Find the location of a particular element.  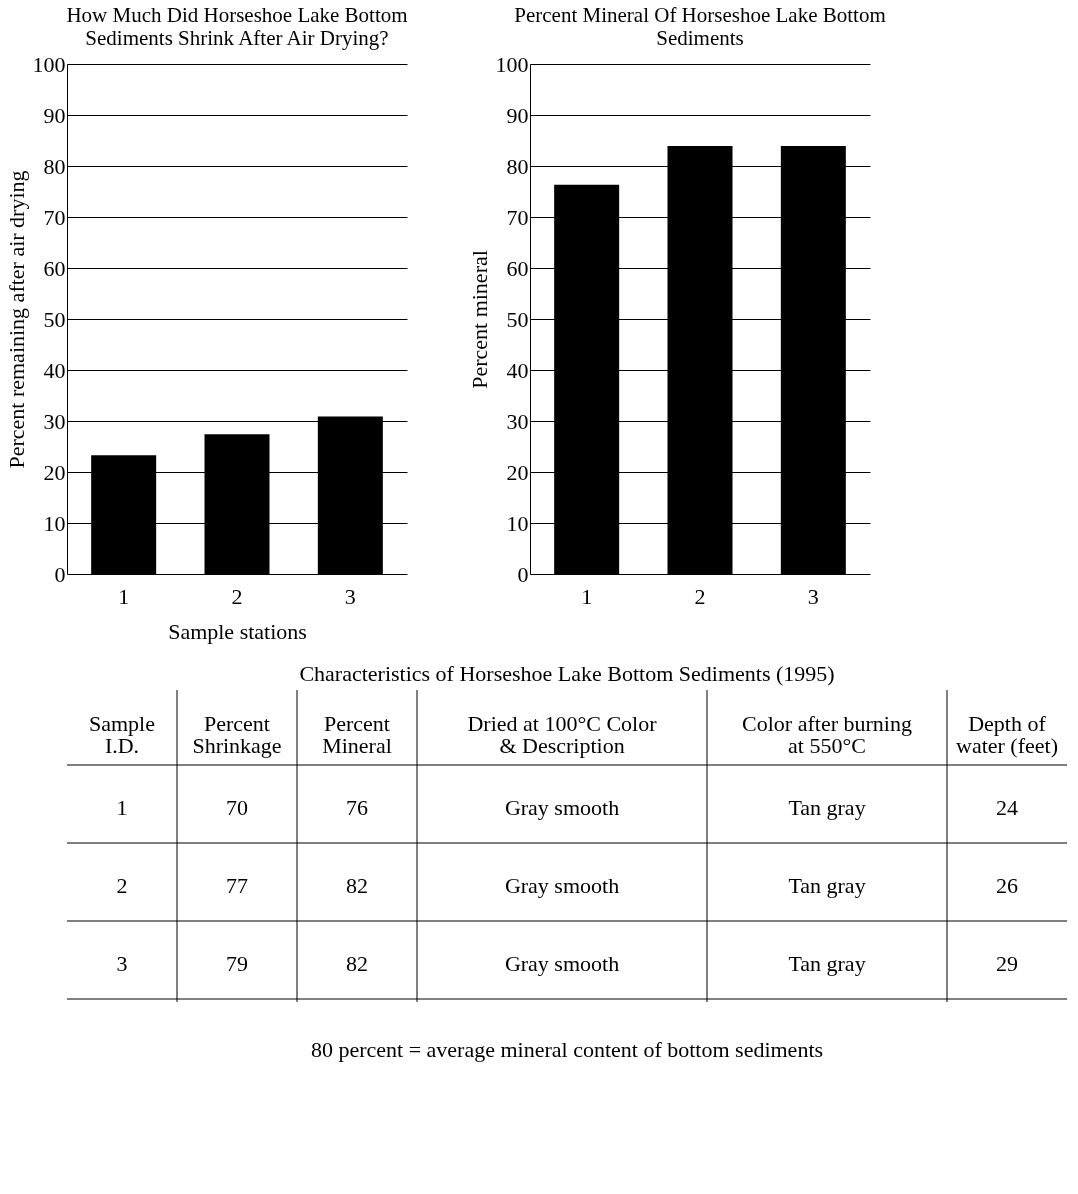

text: 76 is located at coordinates (357, 807).